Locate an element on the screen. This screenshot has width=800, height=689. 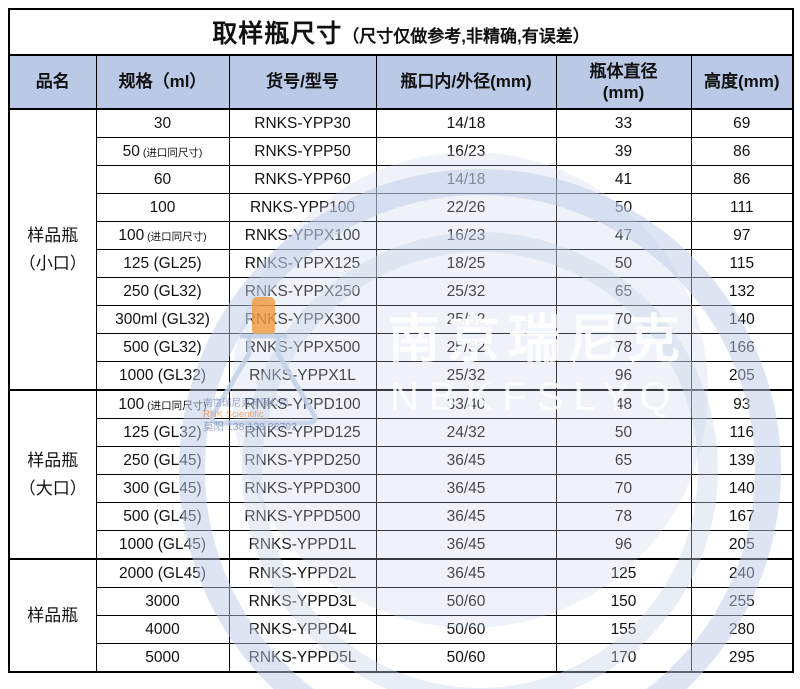
body-diameter-cell: 150 is located at coordinates (623, 601).